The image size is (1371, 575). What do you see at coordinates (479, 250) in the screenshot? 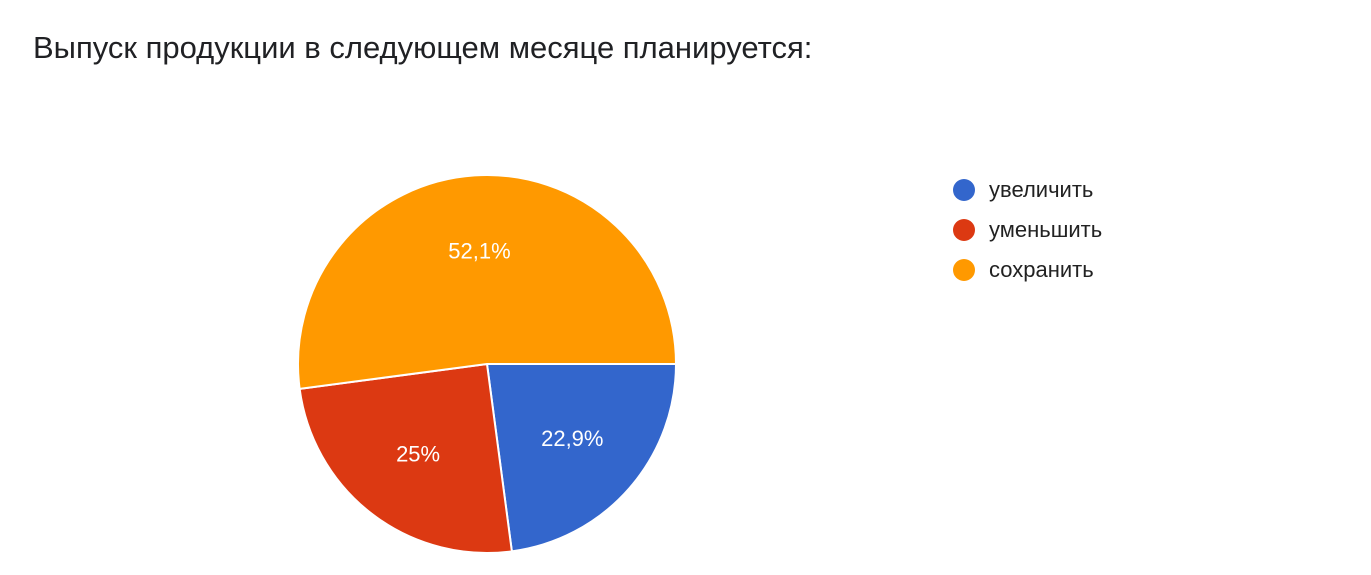
I see `pie-slice-label-3: 52,1%` at bounding box center [479, 250].